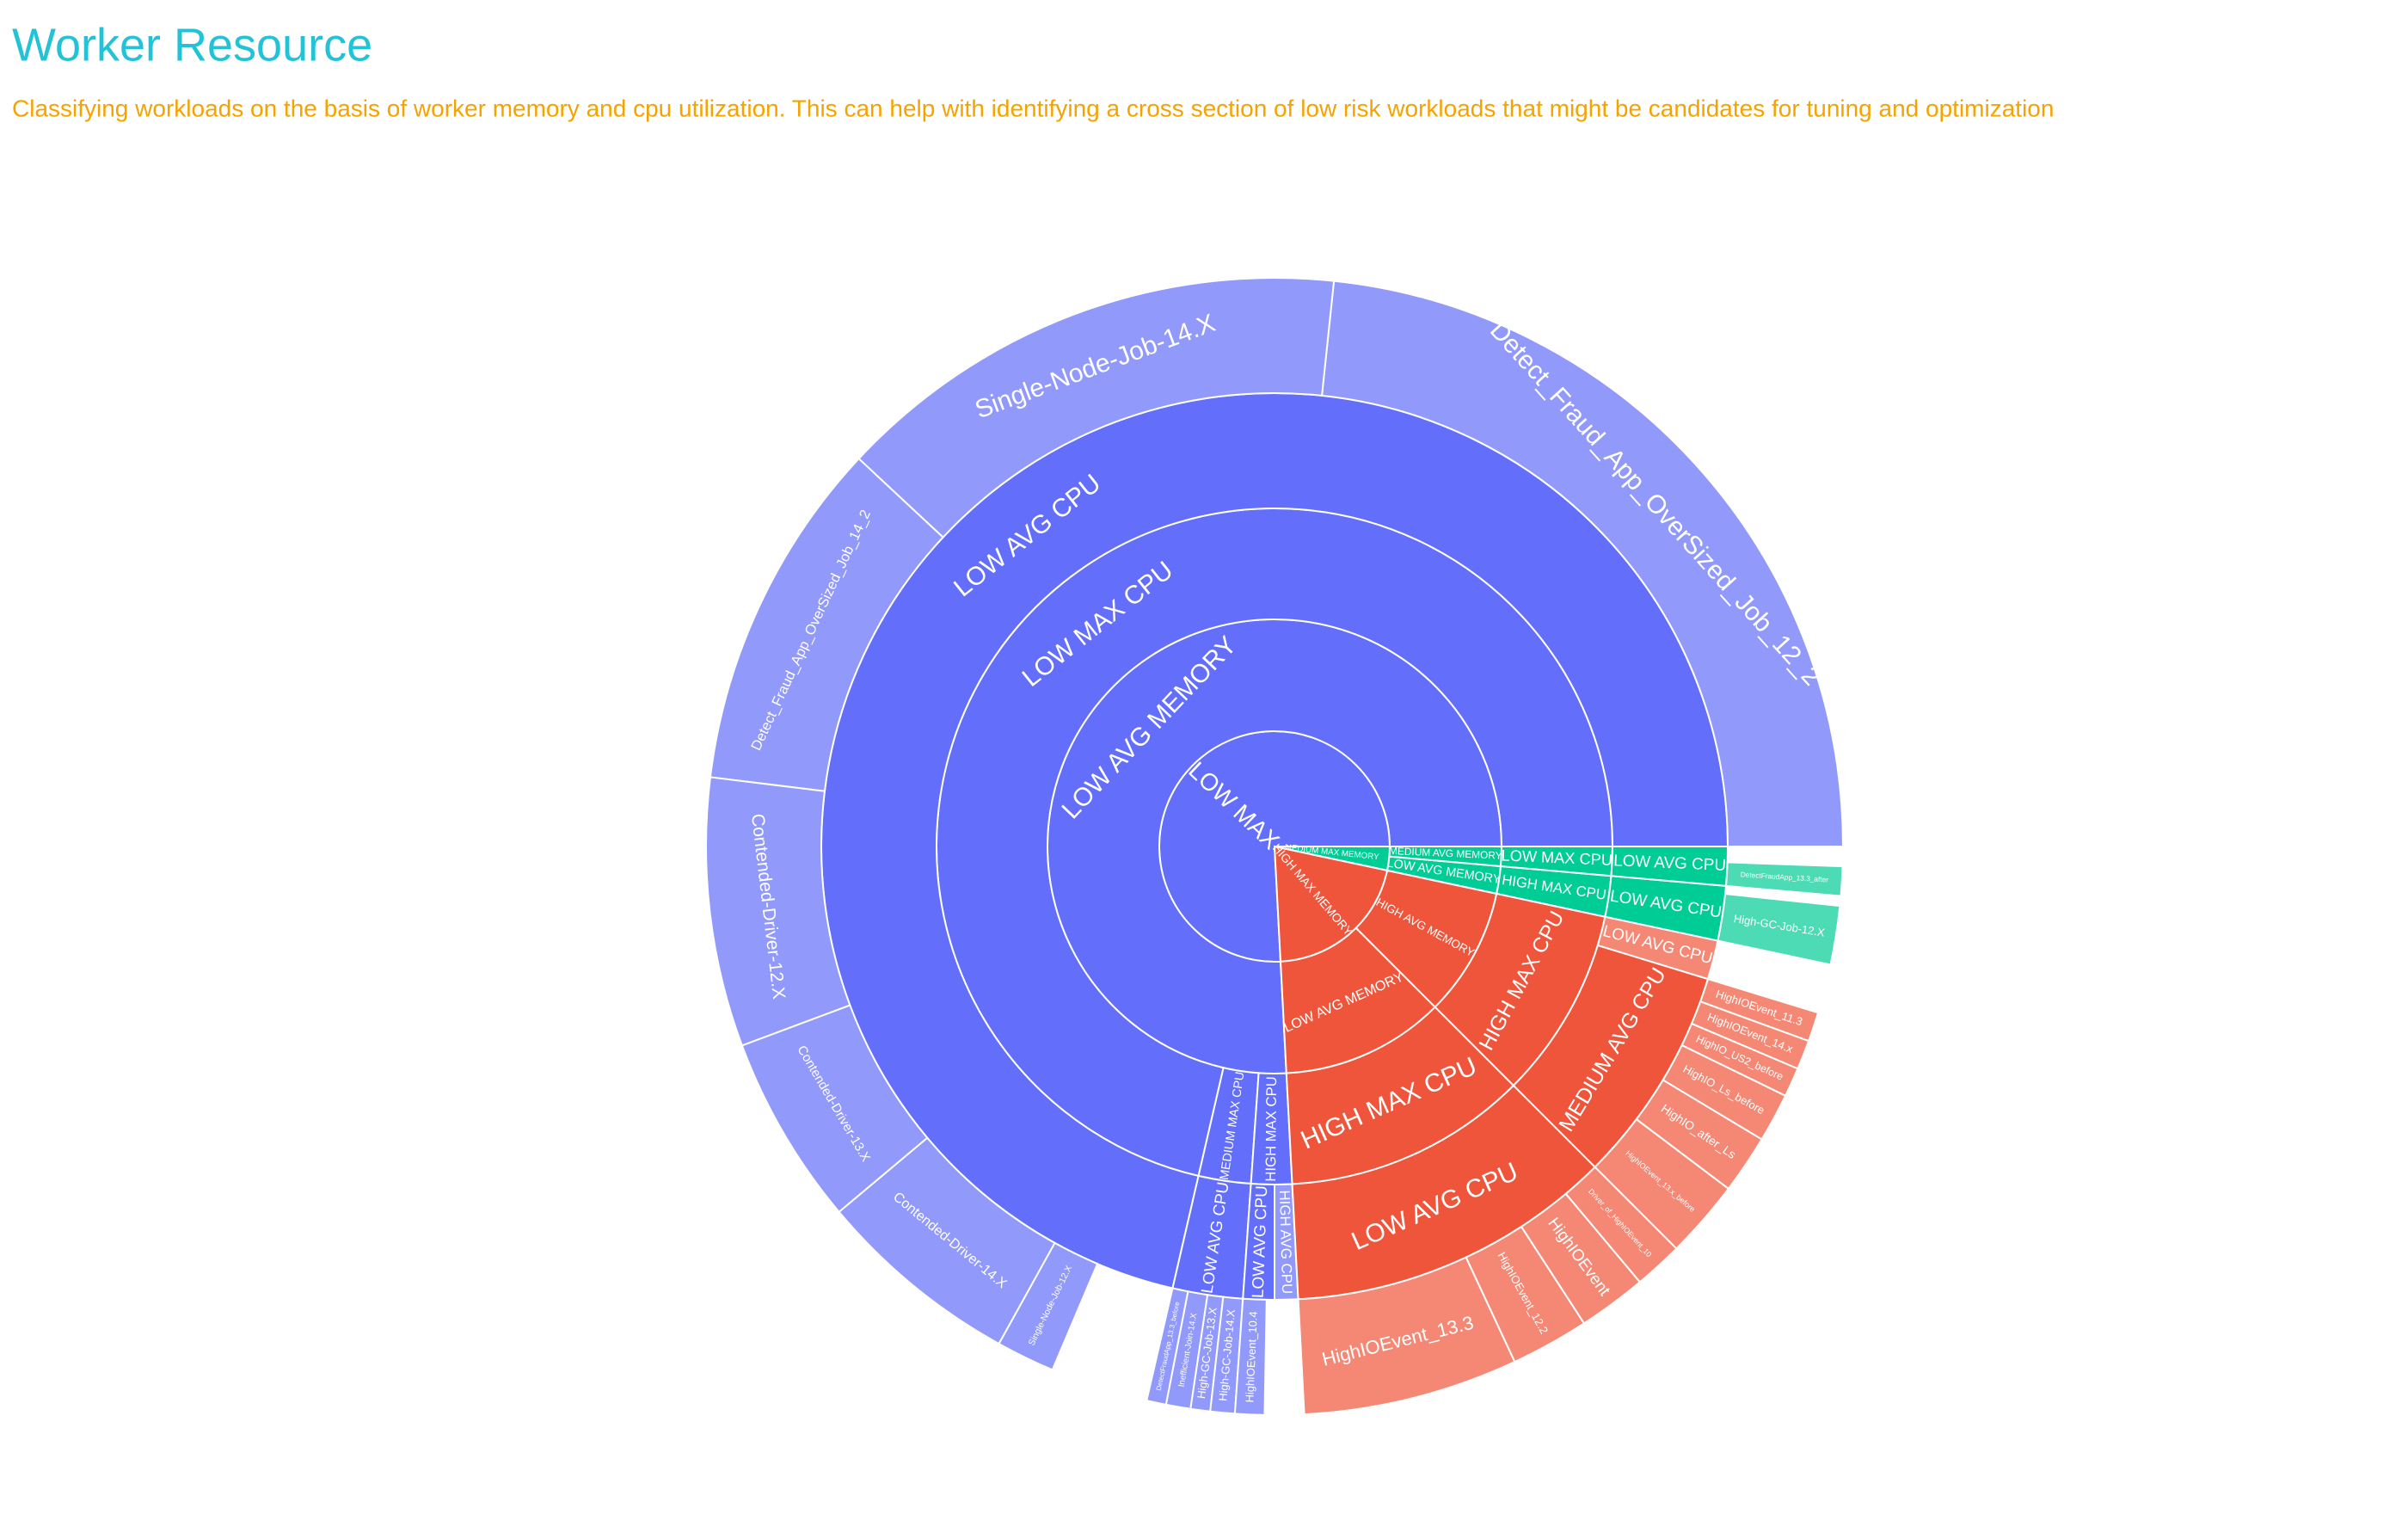 Image resolution: width=2408 pixels, height=1514 pixels. Describe the element at coordinates (1271, 1129) in the screenshot. I see `wedge-label: HIGH MAX CPU` at that location.